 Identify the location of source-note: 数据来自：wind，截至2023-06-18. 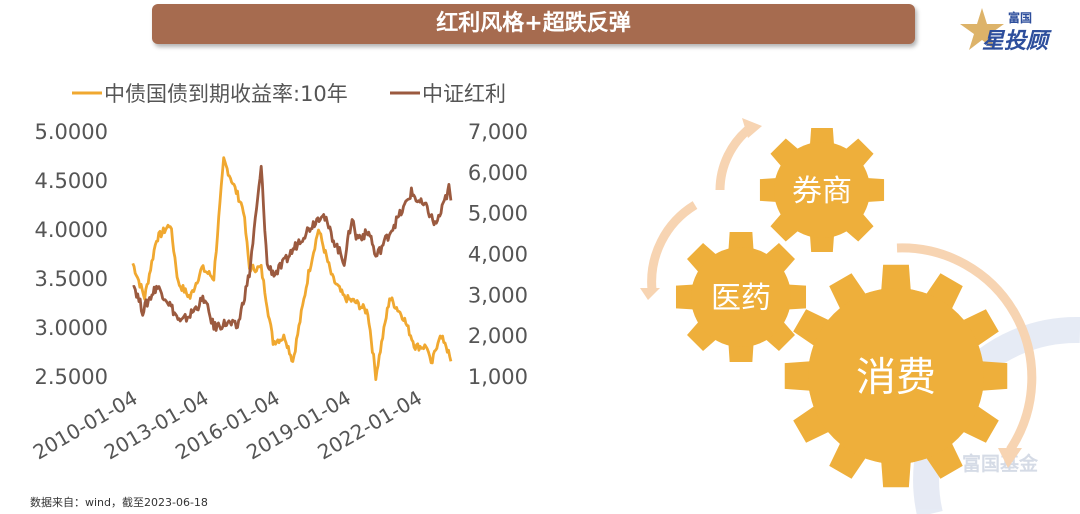
(119, 502).